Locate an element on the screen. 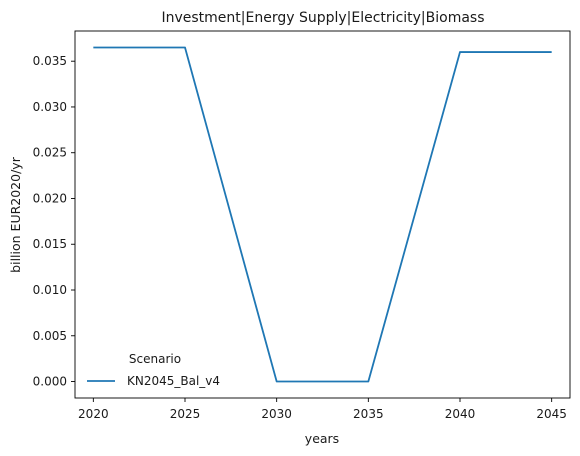 This screenshot has height=456, width=580. x-axis: 2020 2025 2030 2035 2040 2045 is located at coordinates (322, 409).